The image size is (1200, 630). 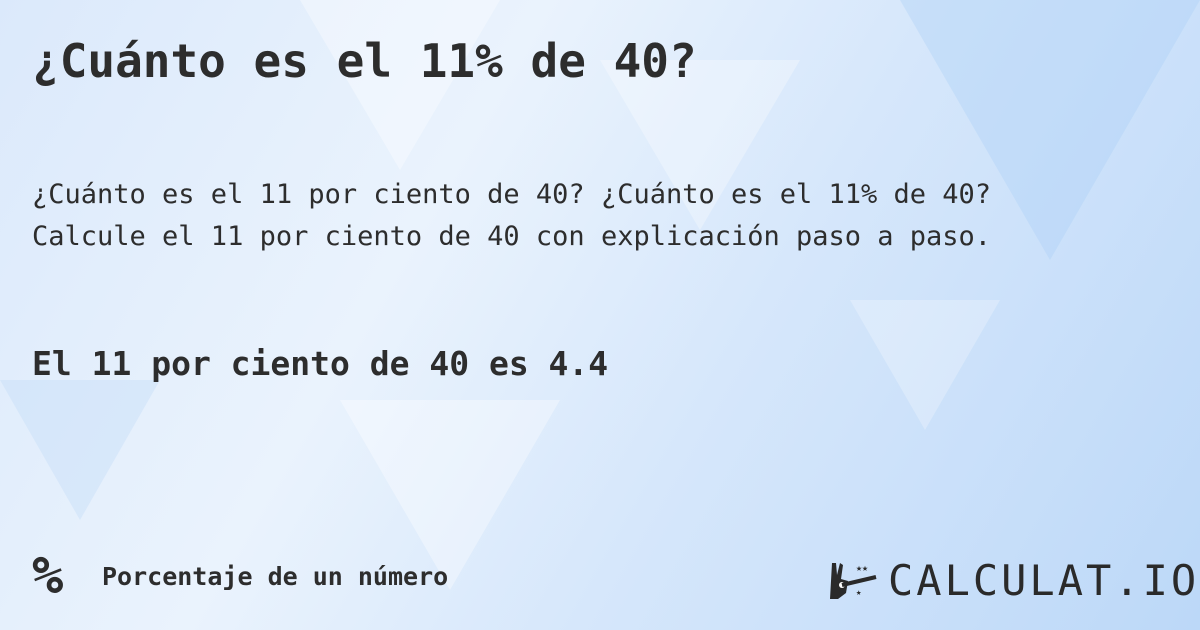 I want to click on category: % Porcentaje de un número, so click(x=240, y=576).